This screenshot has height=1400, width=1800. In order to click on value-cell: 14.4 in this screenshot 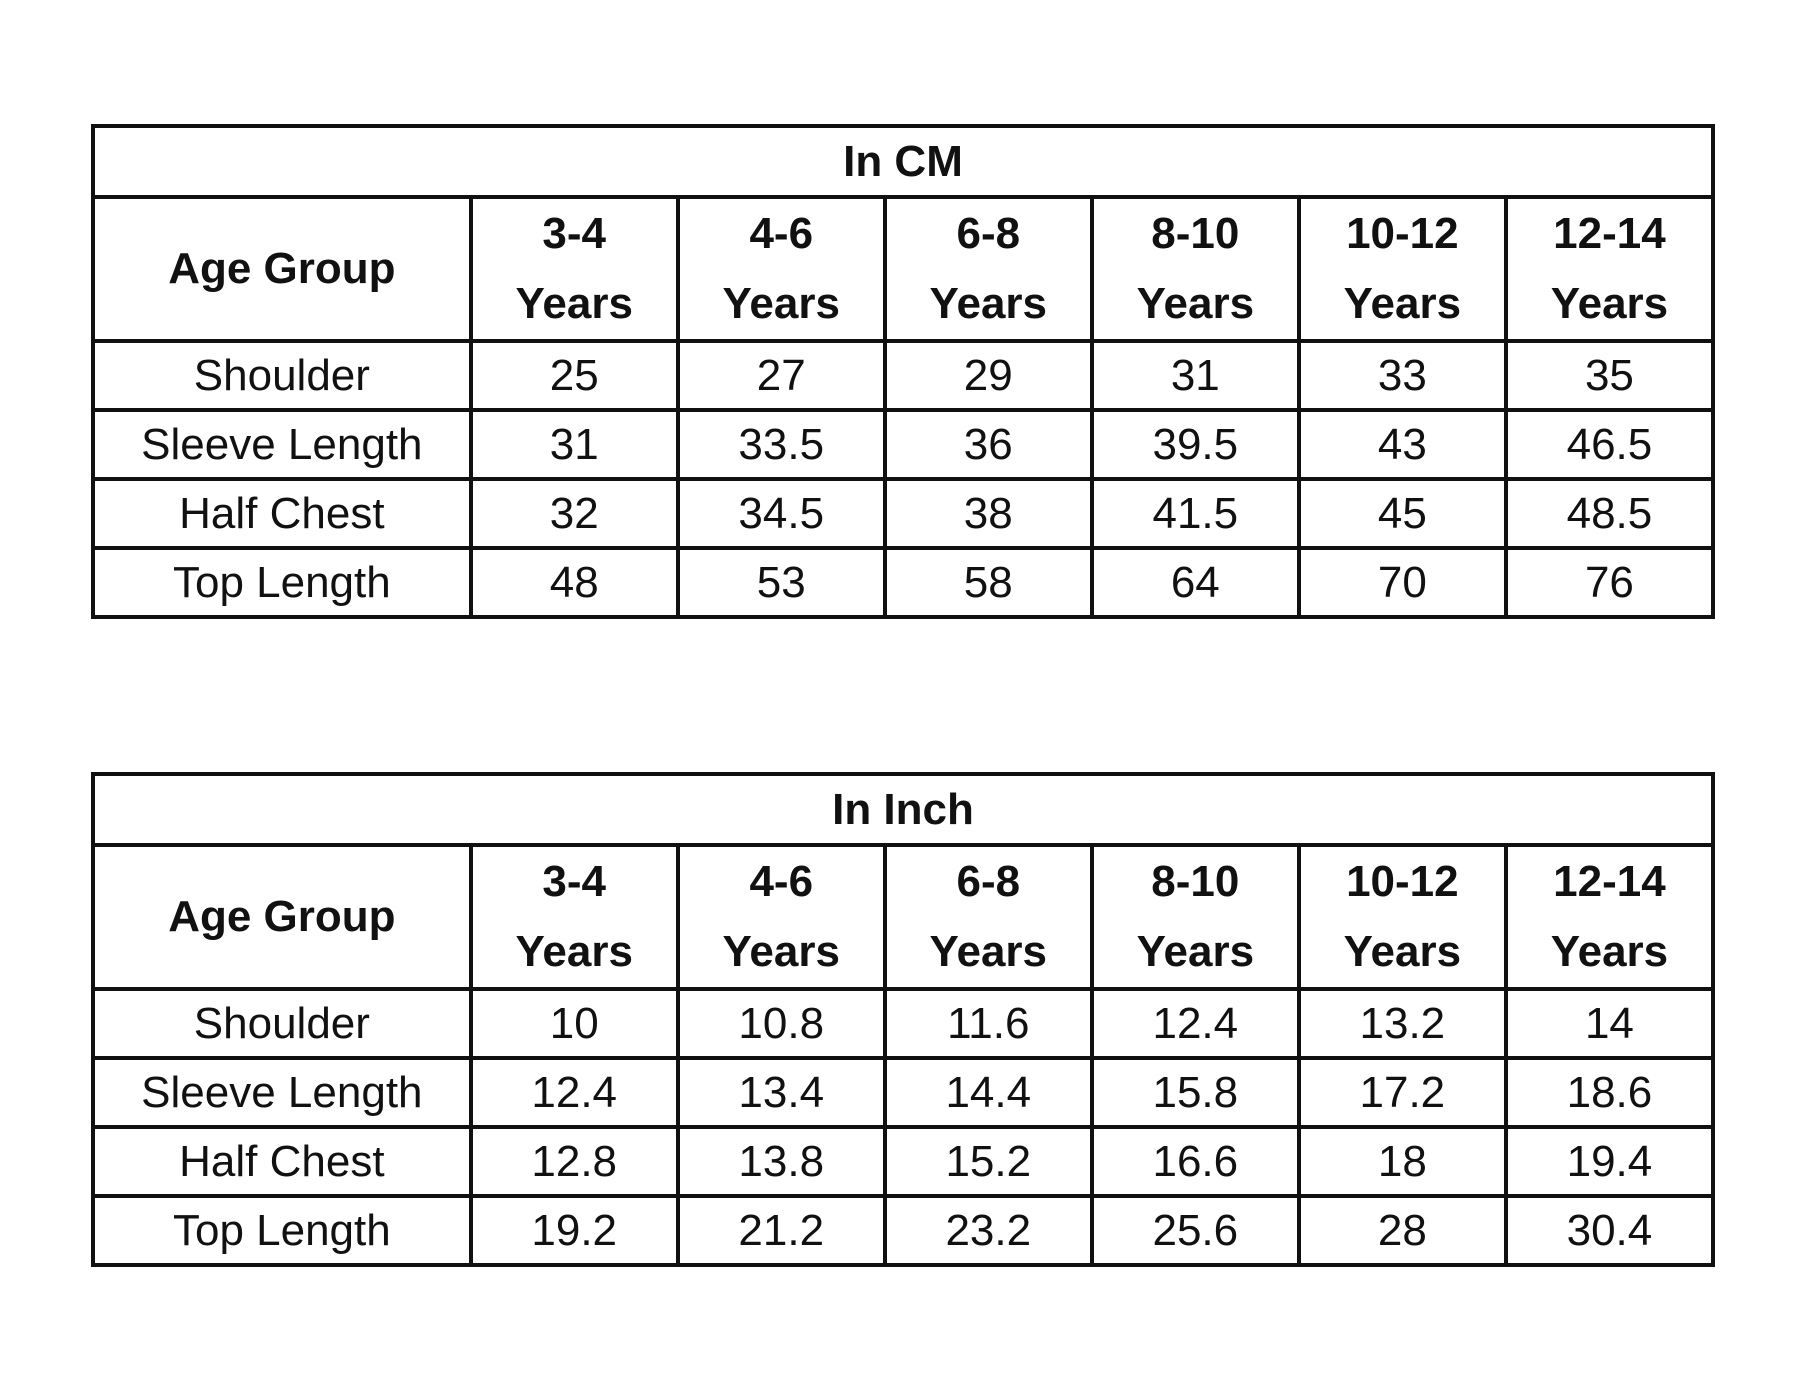, I will do `click(988, 1092)`.